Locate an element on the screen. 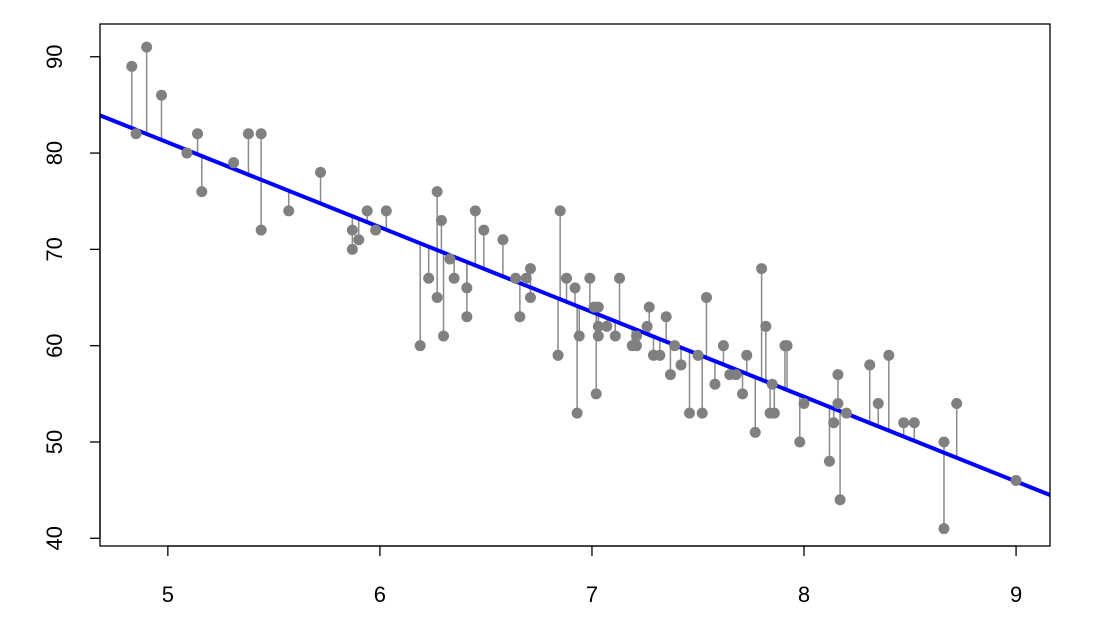  y-tick-label-0: 40 is located at coordinates (54, 538).